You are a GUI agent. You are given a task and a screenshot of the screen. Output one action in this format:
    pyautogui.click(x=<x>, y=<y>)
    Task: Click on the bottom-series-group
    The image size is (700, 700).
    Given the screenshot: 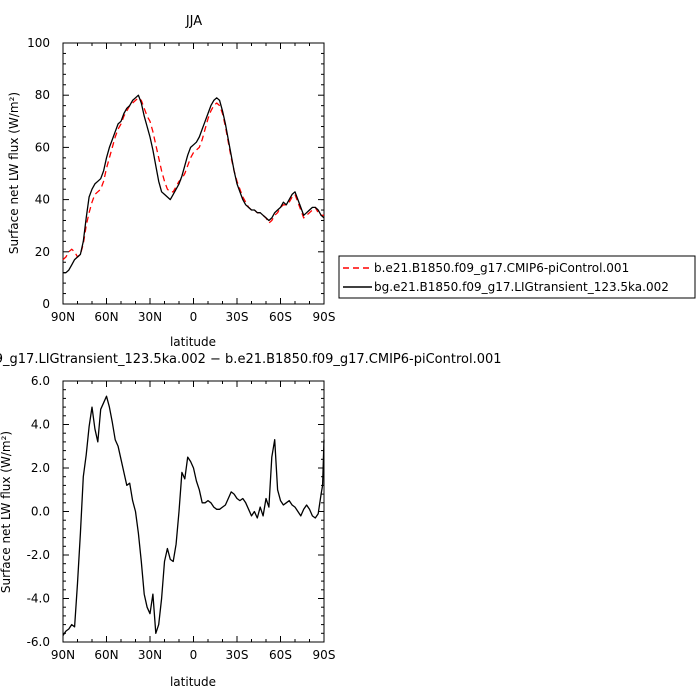 What is the action you would take?
    pyautogui.click(x=193, y=515)
    